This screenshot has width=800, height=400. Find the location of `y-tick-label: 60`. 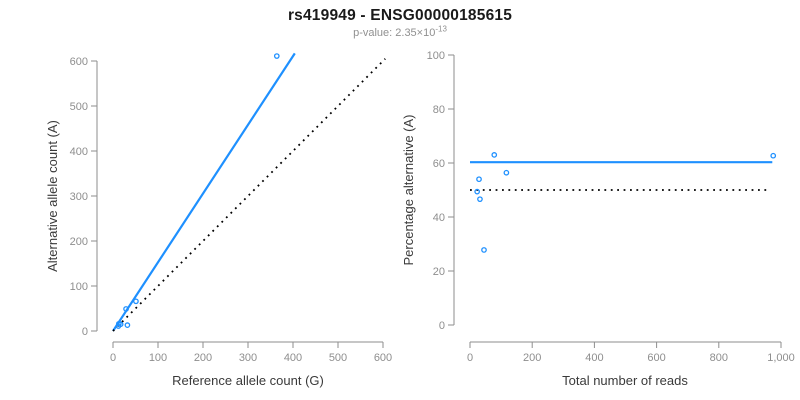

y-tick-label: 60 is located at coordinates (439, 164).